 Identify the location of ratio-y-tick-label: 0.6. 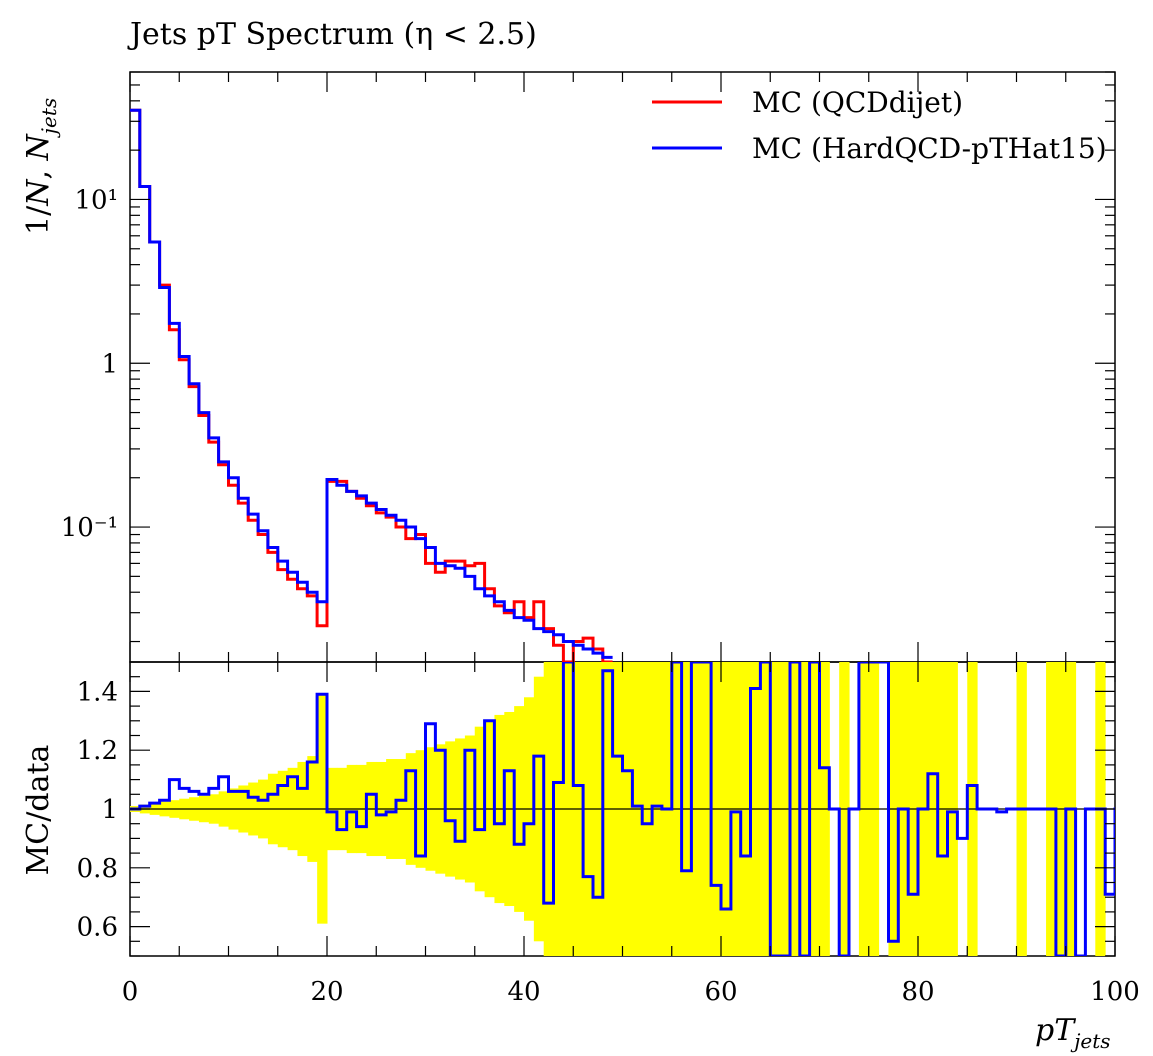
(97, 928).